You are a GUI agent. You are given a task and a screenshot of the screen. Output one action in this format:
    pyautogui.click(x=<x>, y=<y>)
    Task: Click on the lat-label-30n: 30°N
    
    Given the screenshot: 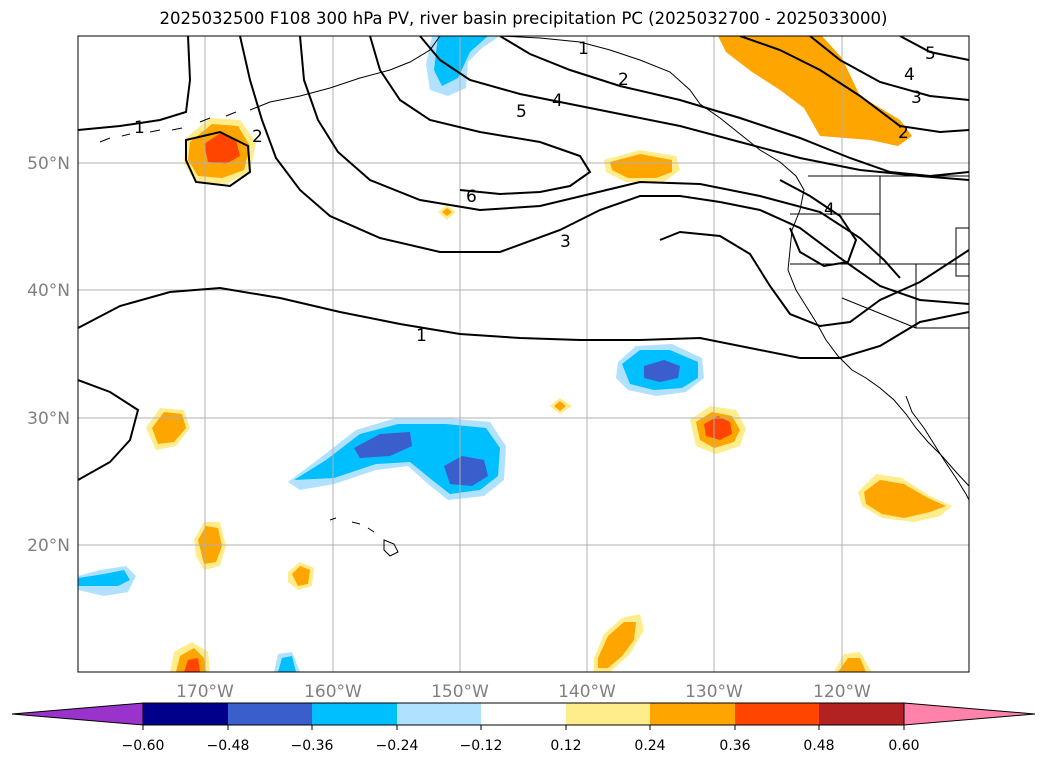 What is the action you would take?
    pyautogui.click(x=48, y=419)
    